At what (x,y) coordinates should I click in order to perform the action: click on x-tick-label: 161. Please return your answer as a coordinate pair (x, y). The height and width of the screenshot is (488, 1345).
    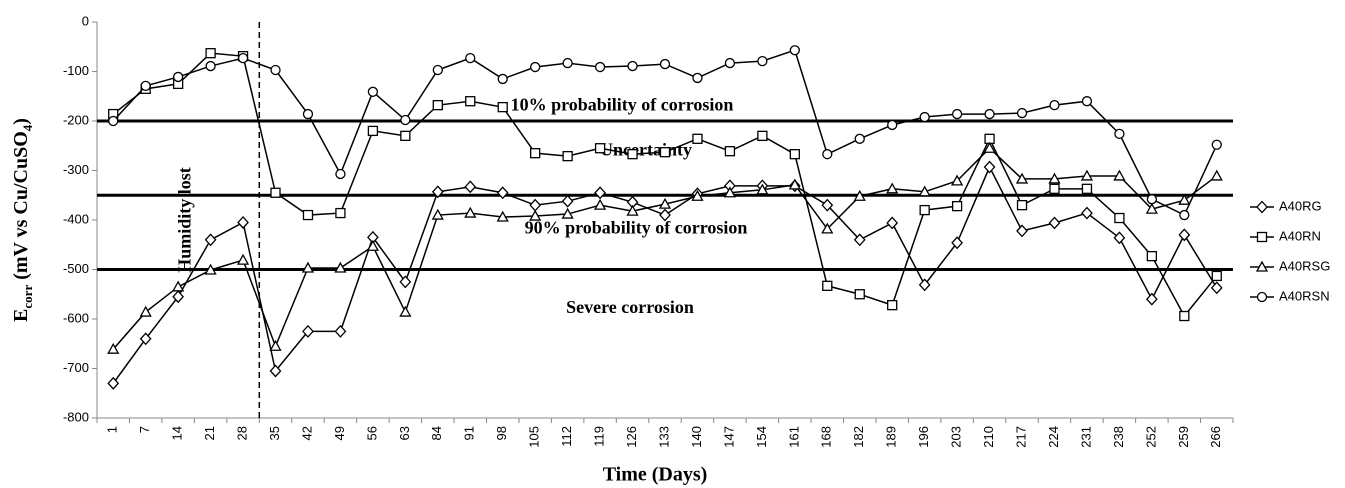
    Looking at the image, I should click on (793, 437).